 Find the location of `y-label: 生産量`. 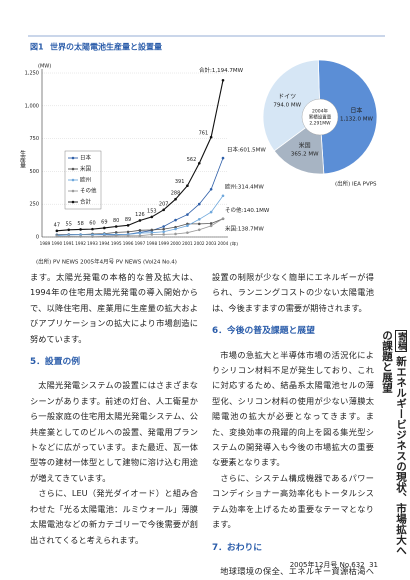

y-label: 生産量 is located at coordinates (22, 159).